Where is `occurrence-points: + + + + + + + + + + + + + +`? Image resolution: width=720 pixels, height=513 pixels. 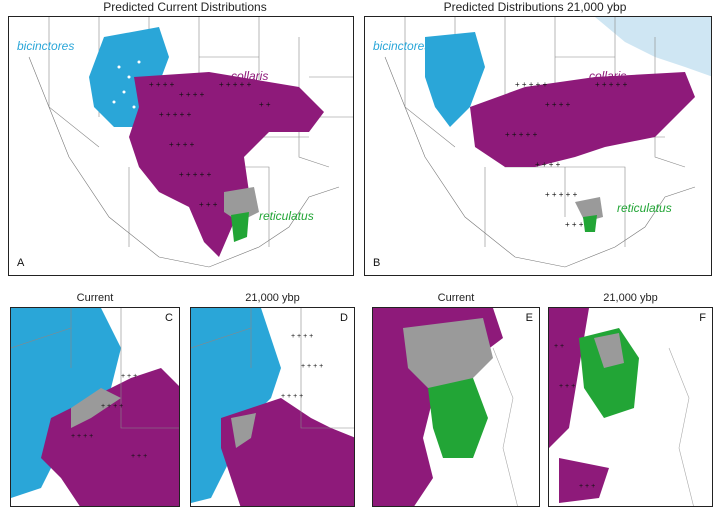
occurrence-points: + + + + + + + + + + + + + + is located at coordinates (109, 416).